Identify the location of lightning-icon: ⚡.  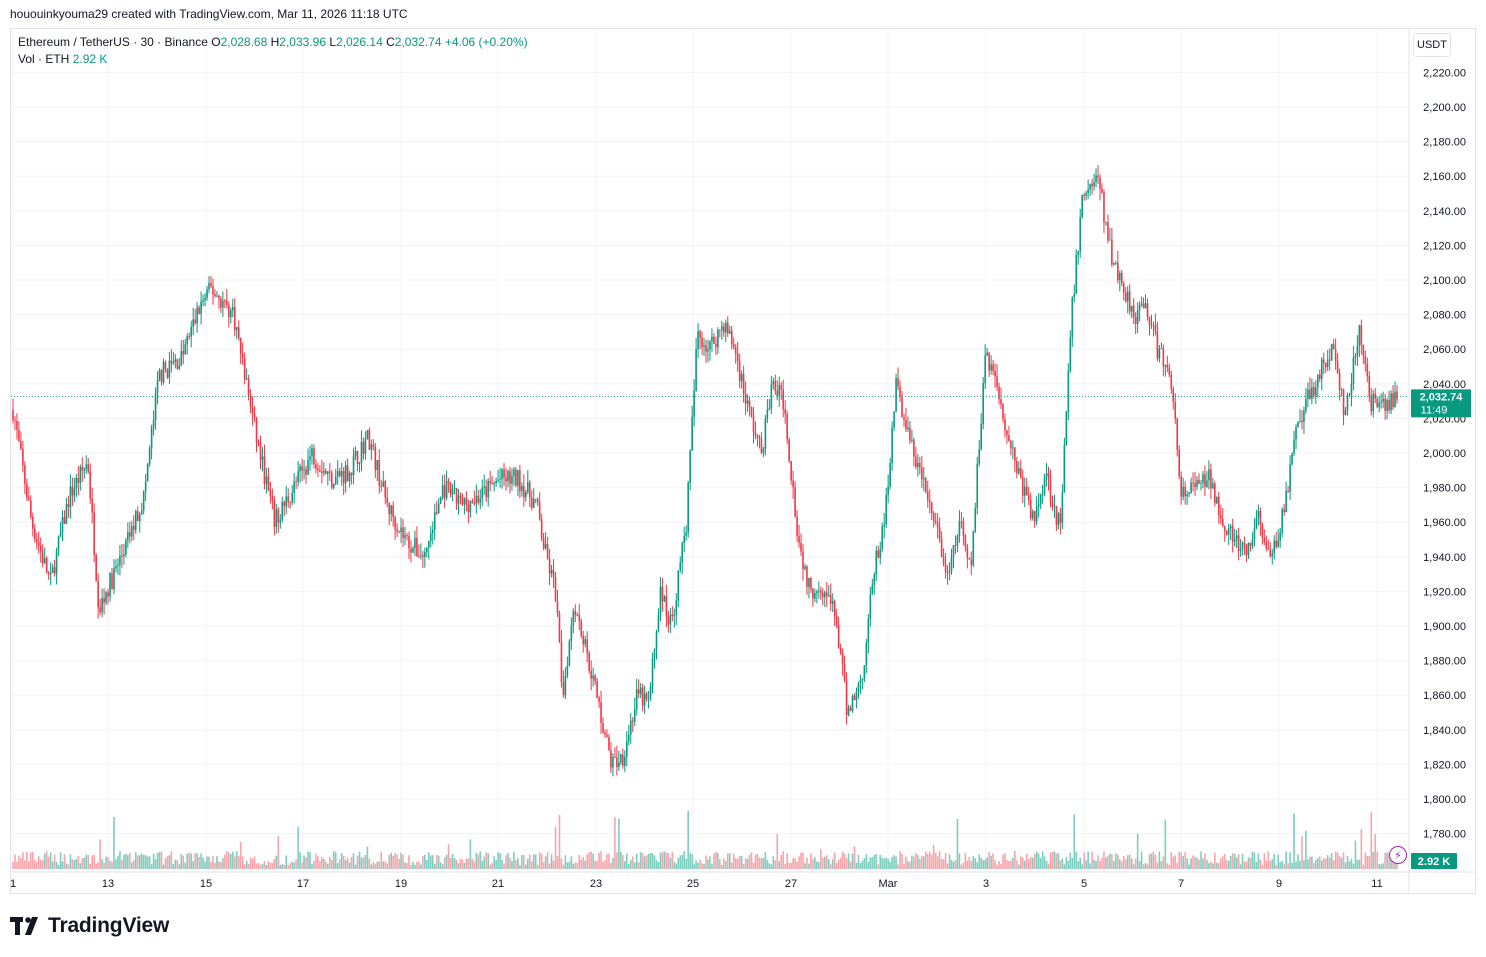
(1398, 855).